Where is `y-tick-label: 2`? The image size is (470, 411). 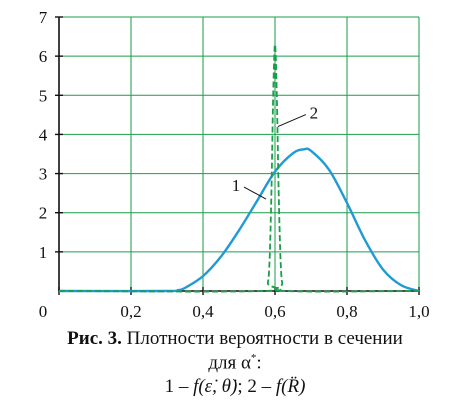 y-tick-label: 2 is located at coordinates (43, 213).